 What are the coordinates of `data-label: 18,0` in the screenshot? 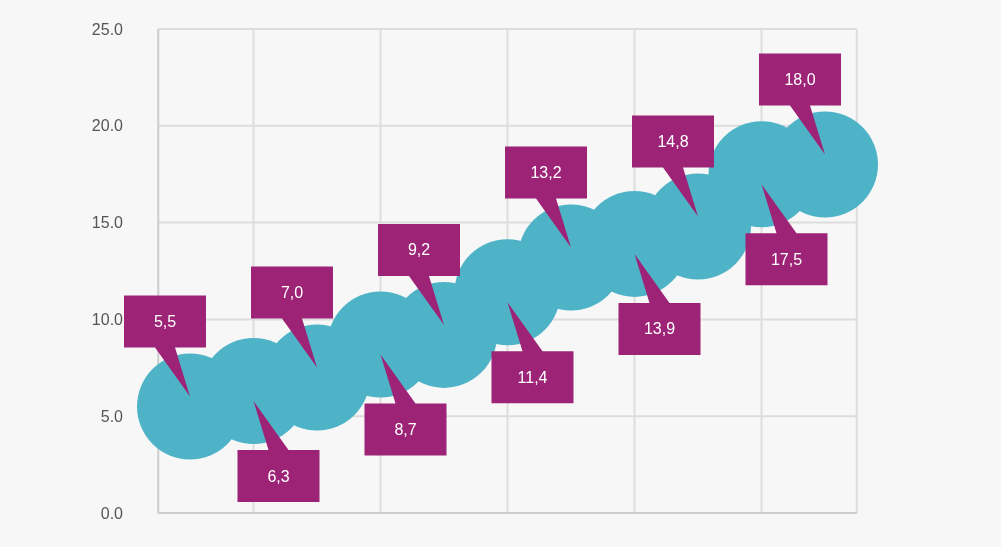 It's located at (800, 80).